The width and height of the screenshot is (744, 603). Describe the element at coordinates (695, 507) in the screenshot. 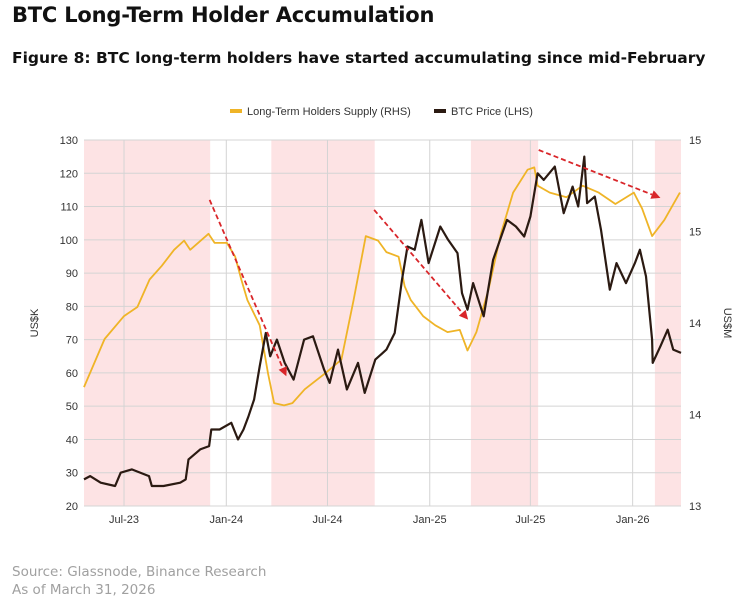

I see `y-tick-label-right: 13` at that location.